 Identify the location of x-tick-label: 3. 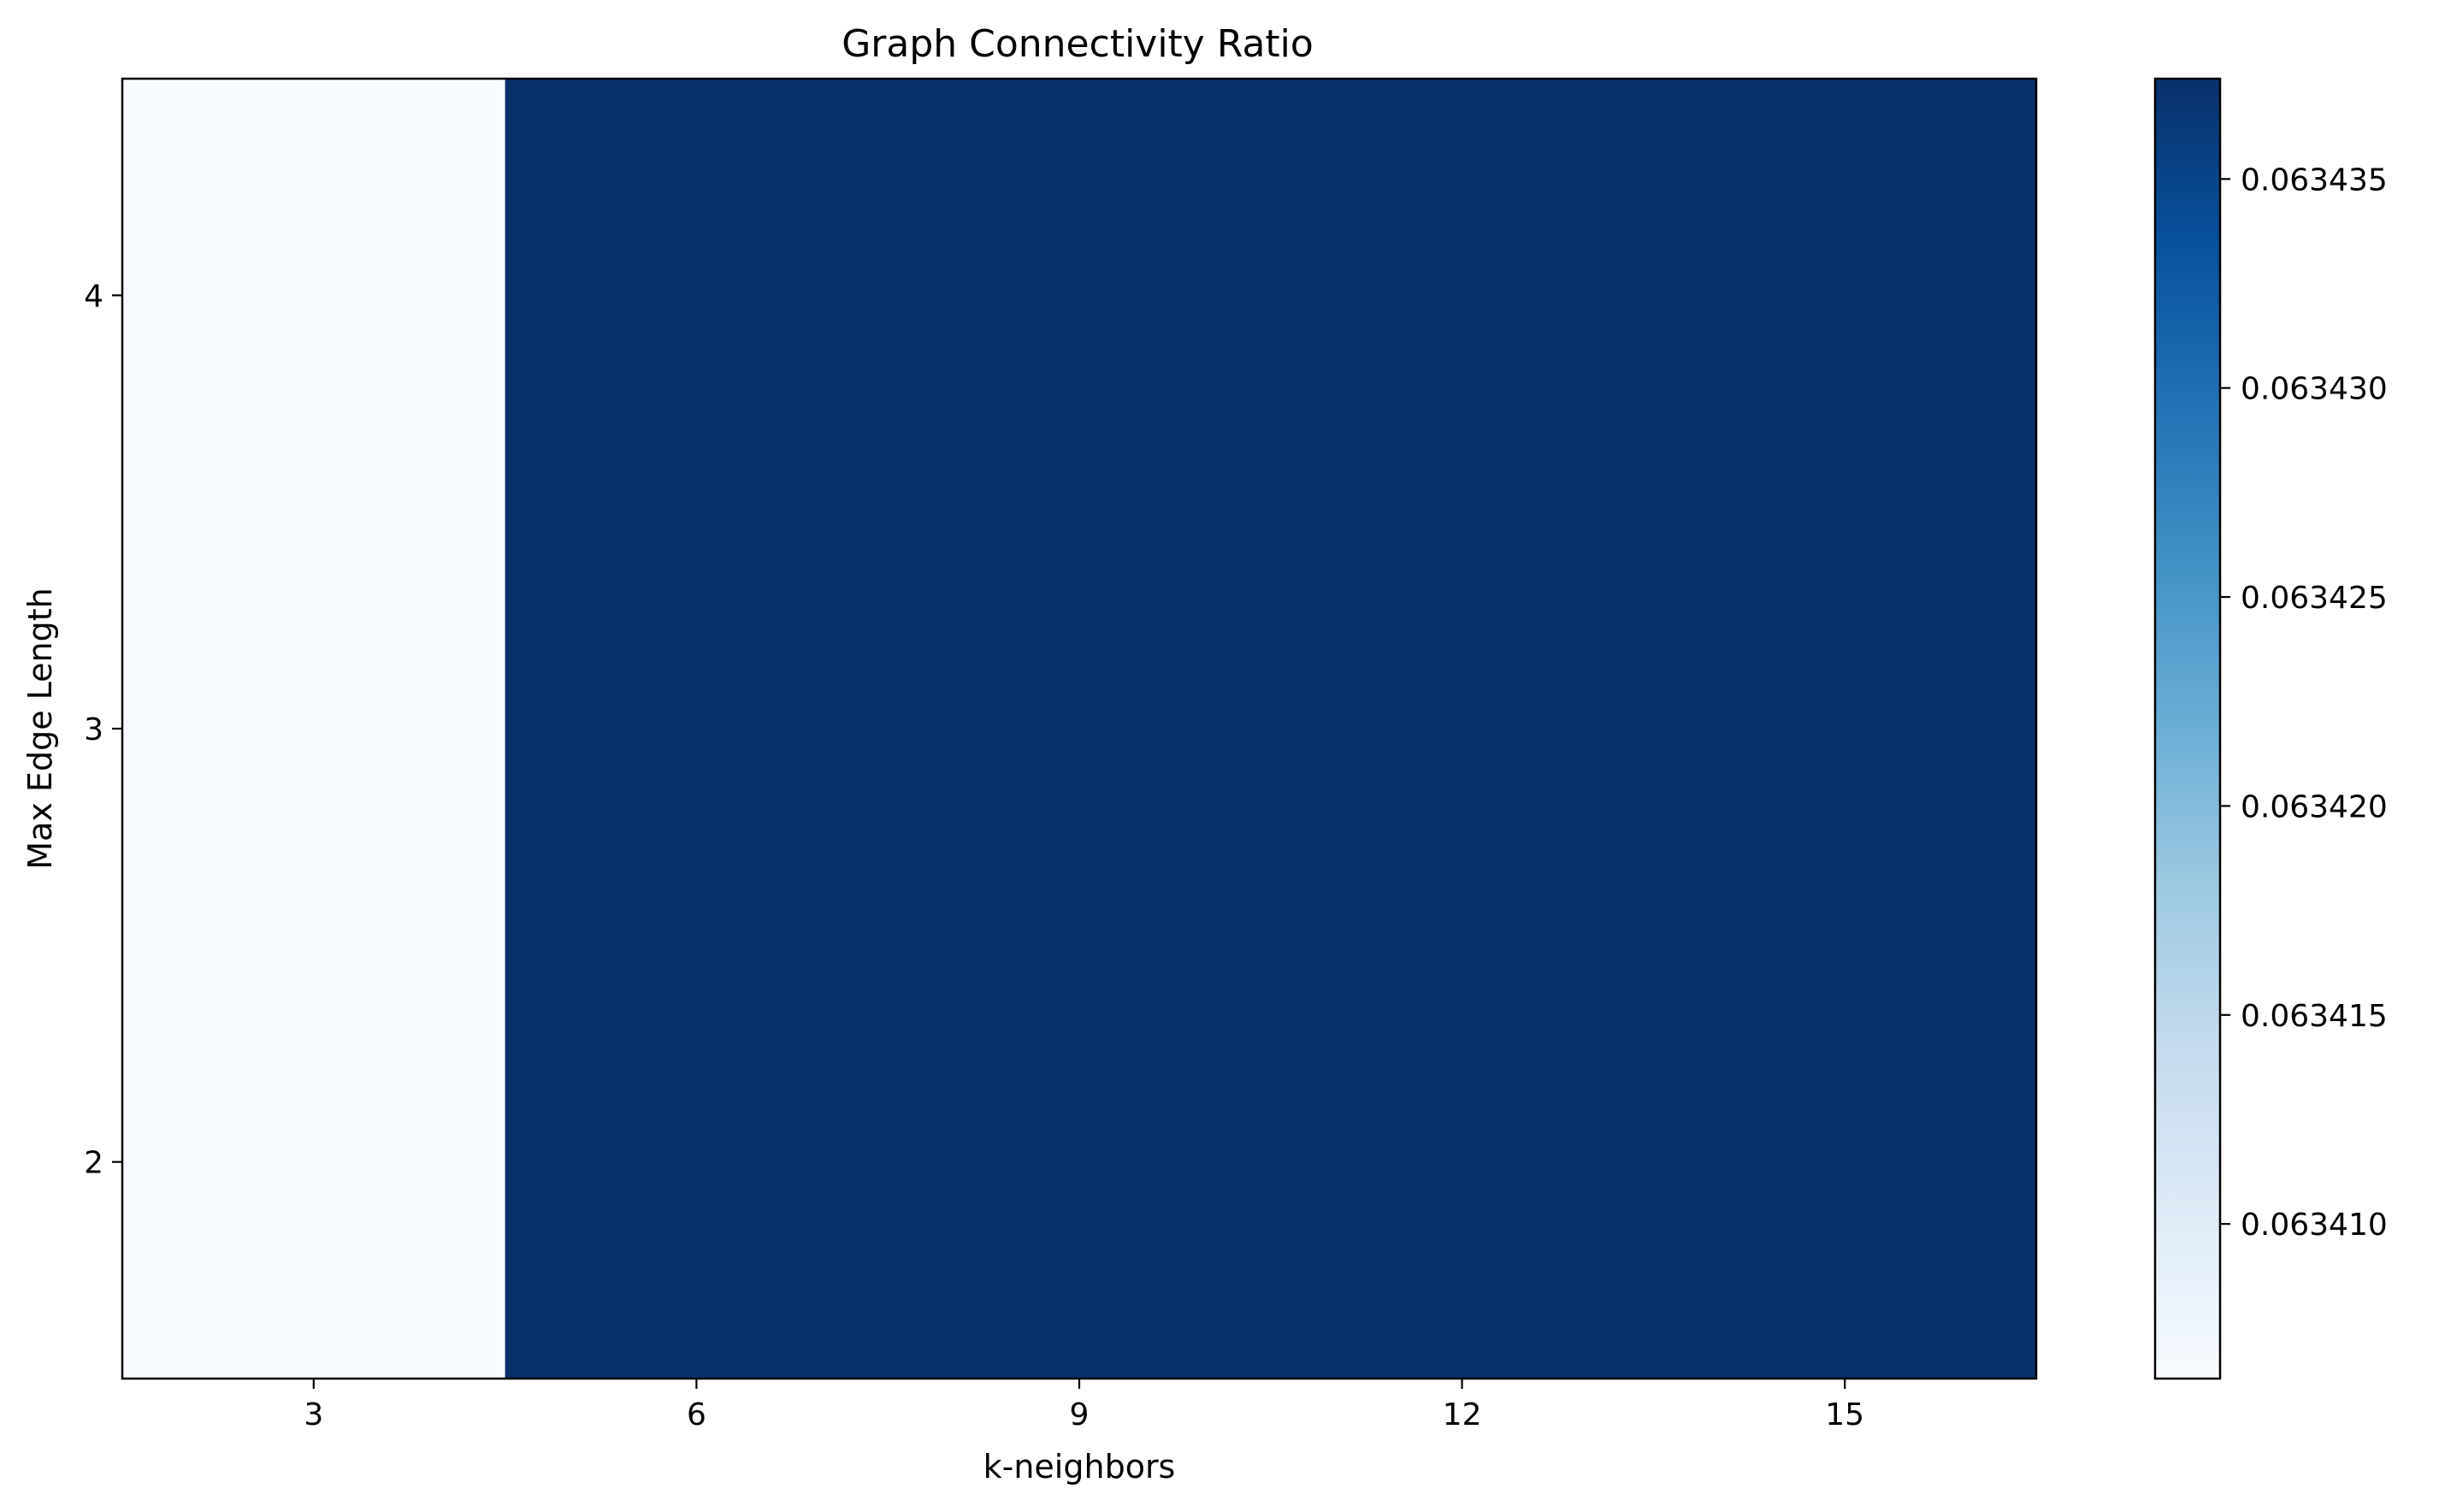
(313, 1414).